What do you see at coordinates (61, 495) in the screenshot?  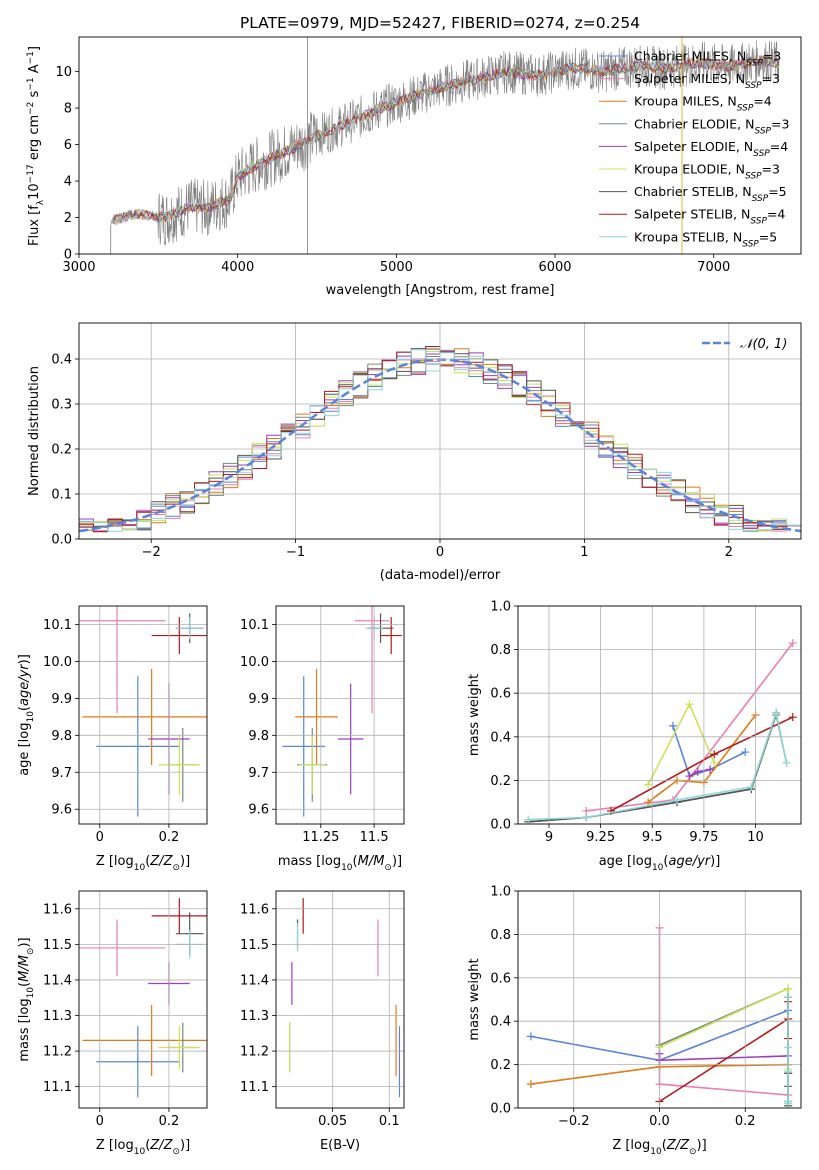 I see `y-tick-label: 0.1` at bounding box center [61, 495].